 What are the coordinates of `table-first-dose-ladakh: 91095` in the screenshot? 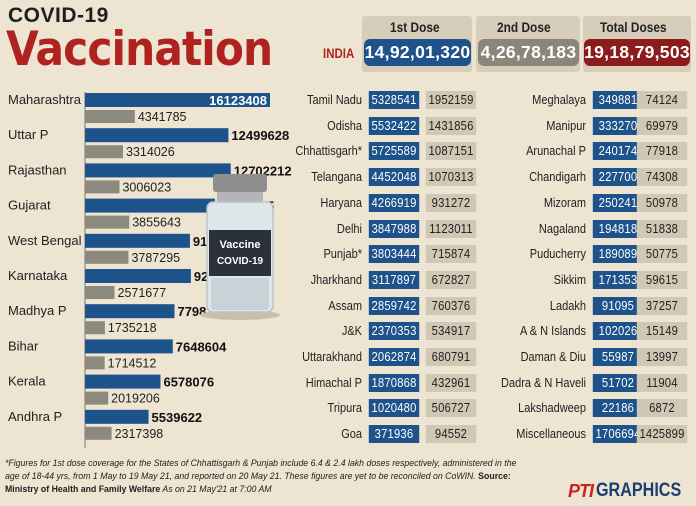 It's located at (618, 305).